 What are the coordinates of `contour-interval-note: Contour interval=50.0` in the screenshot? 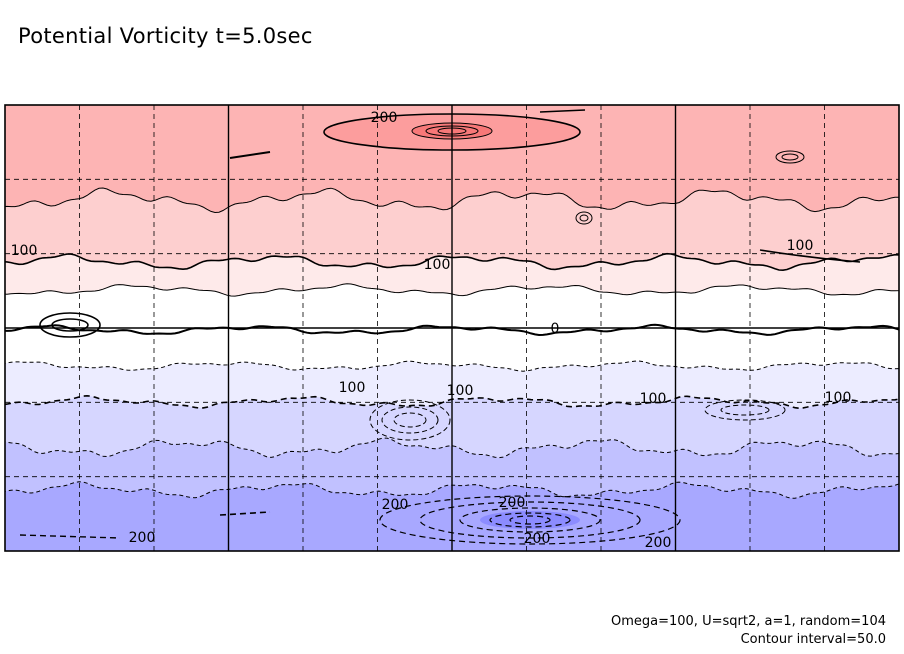 It's located at (813, 639).